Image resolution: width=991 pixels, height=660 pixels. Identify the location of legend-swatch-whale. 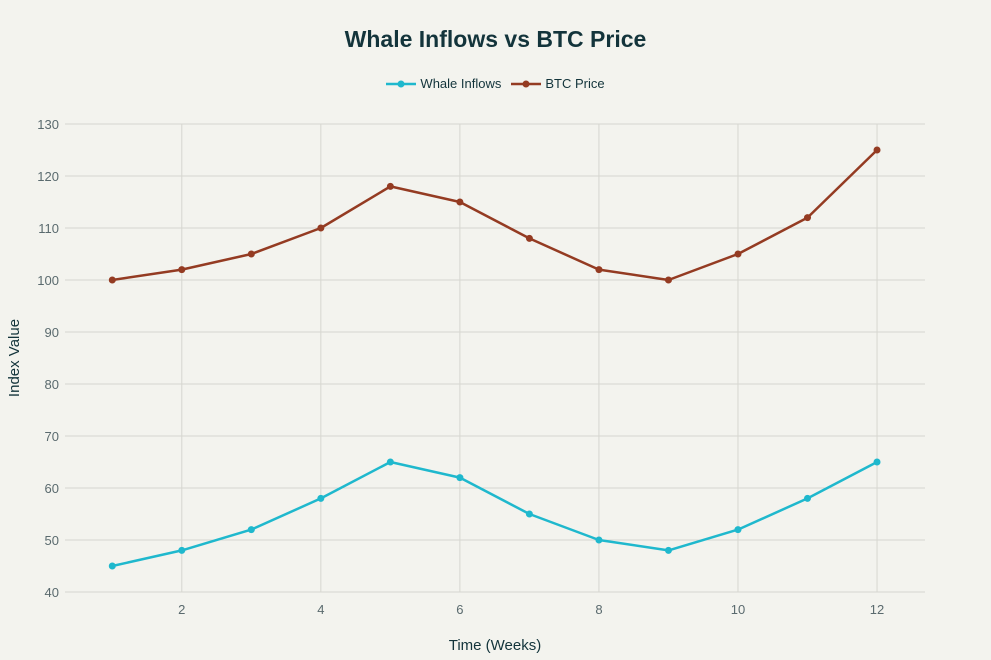
(401, 83).